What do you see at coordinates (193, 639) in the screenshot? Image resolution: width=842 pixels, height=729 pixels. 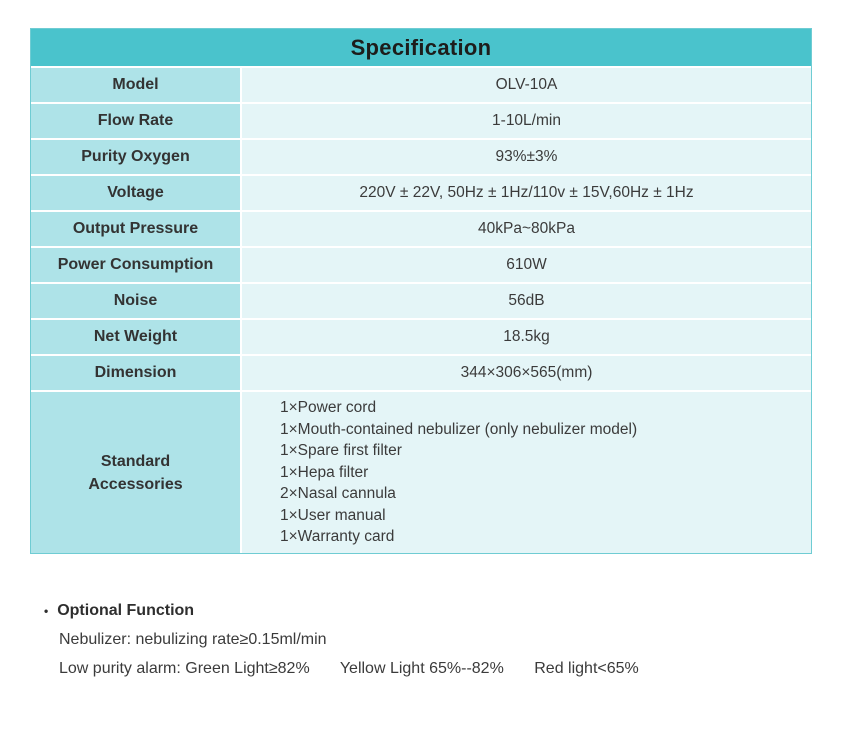 I see `nebulizer-note: Nebulizer: nebulizing rate≥0.15ml/min` at bounding box center [193, 639].